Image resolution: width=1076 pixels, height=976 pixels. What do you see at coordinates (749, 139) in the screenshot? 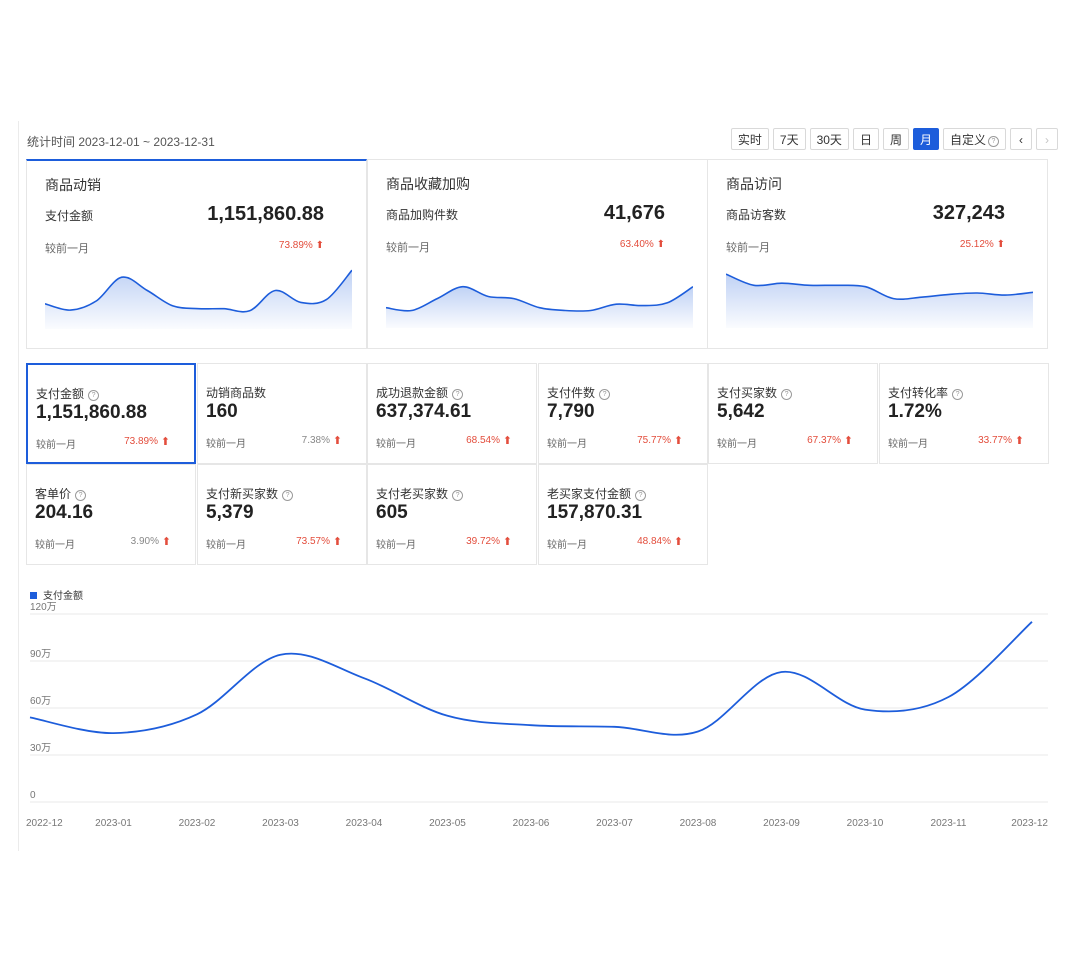
I see `period-button-realtime: 实时` at bounding box center [749, 139].